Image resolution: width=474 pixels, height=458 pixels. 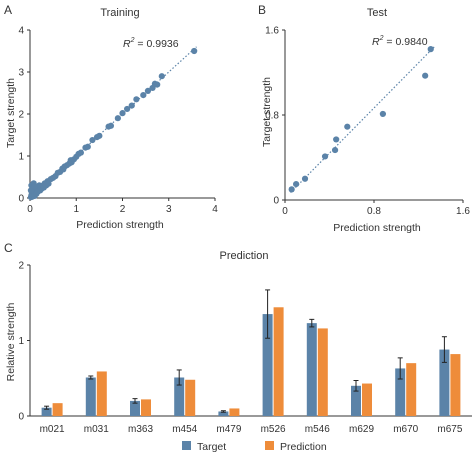 What do you see at coordinates (374, 211) in the screenshot?
I see `panel-b-x-tick-label: 0.8` at bounding box center [374, 211].